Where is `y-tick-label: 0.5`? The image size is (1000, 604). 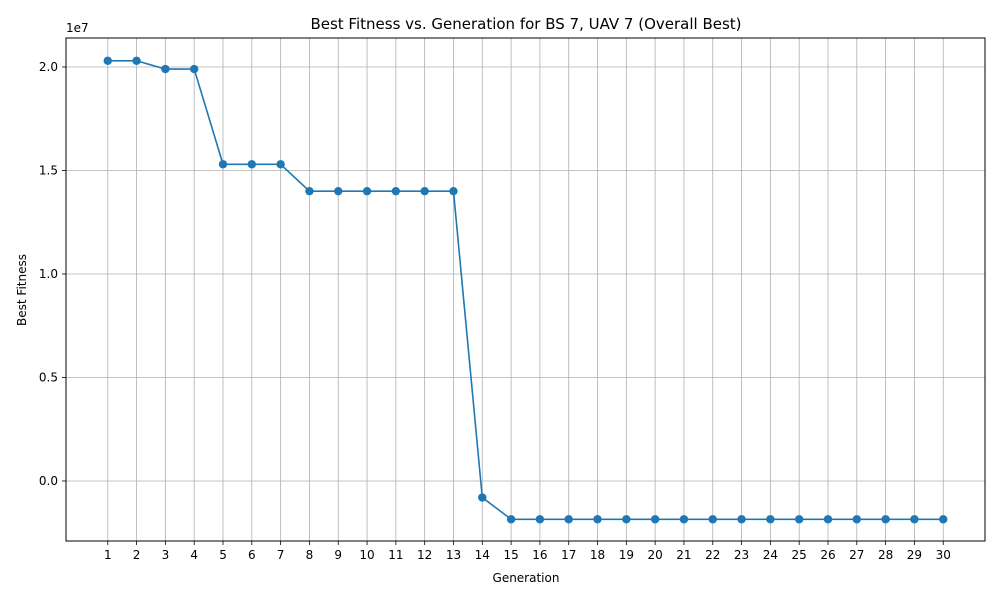 y-tick-label: 0.5 is located at coordinates (48, 377).